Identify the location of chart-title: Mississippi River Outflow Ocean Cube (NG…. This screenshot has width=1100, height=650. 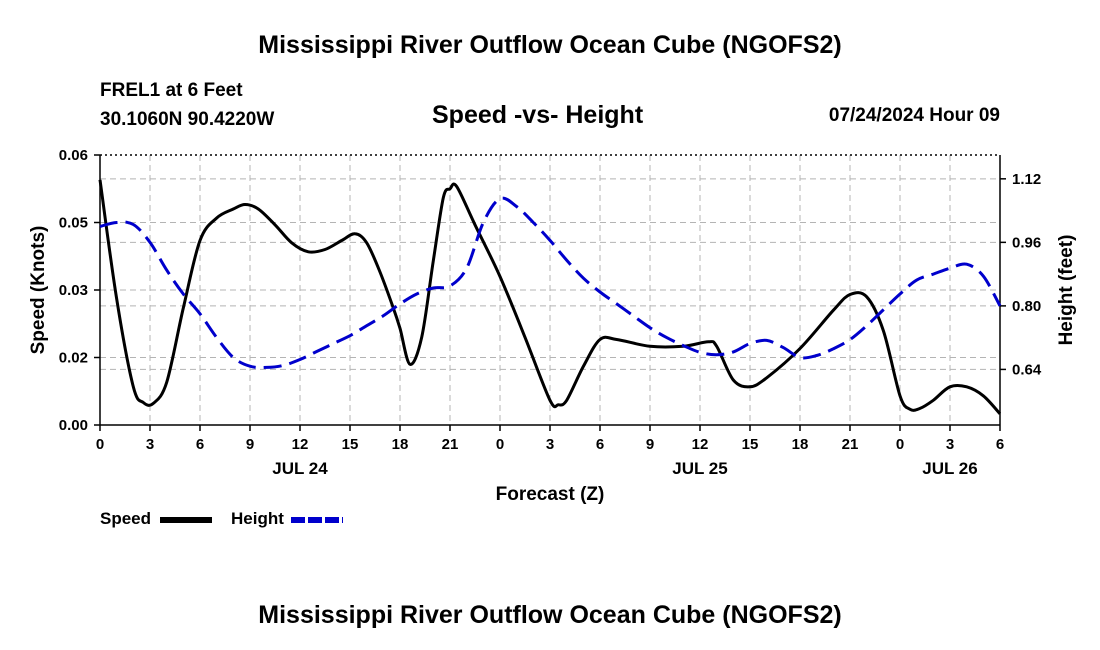
(550, 45).